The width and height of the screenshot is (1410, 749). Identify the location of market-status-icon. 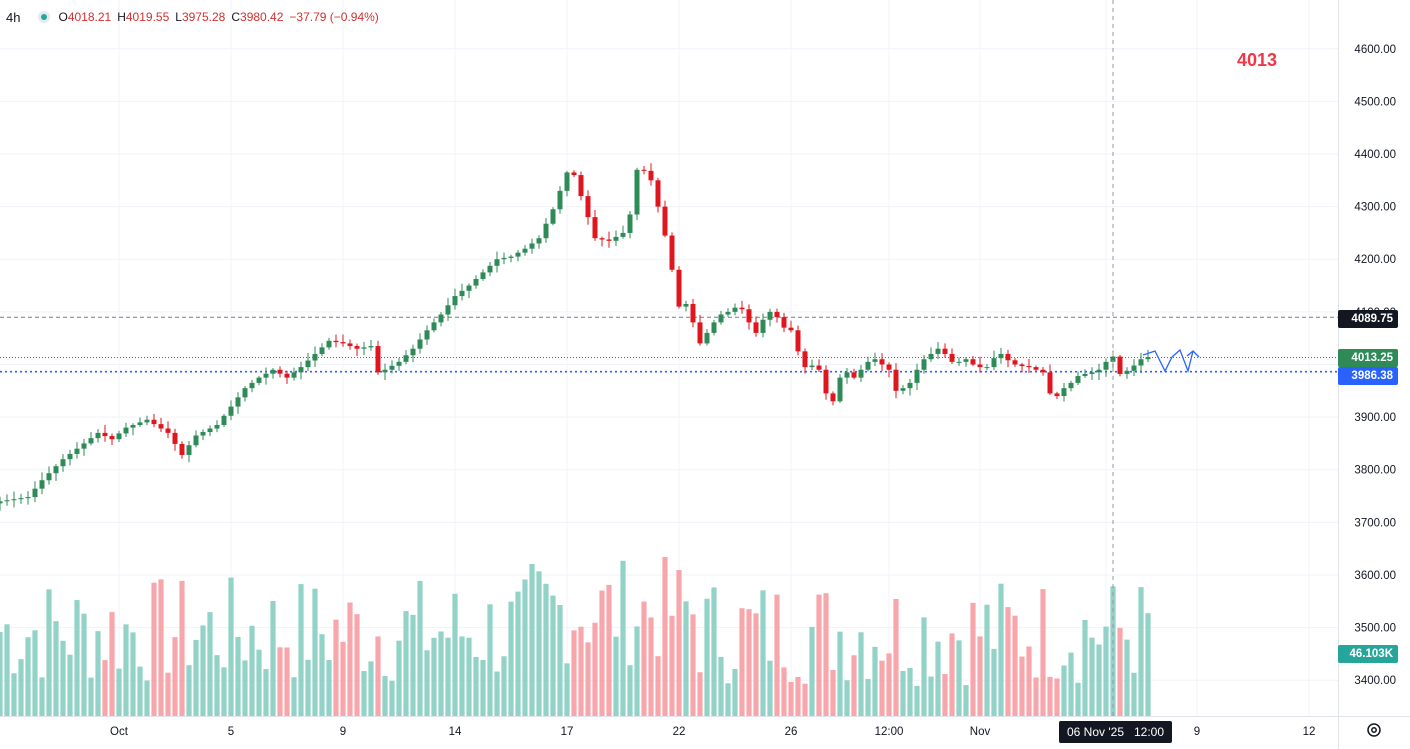
(44, 17).